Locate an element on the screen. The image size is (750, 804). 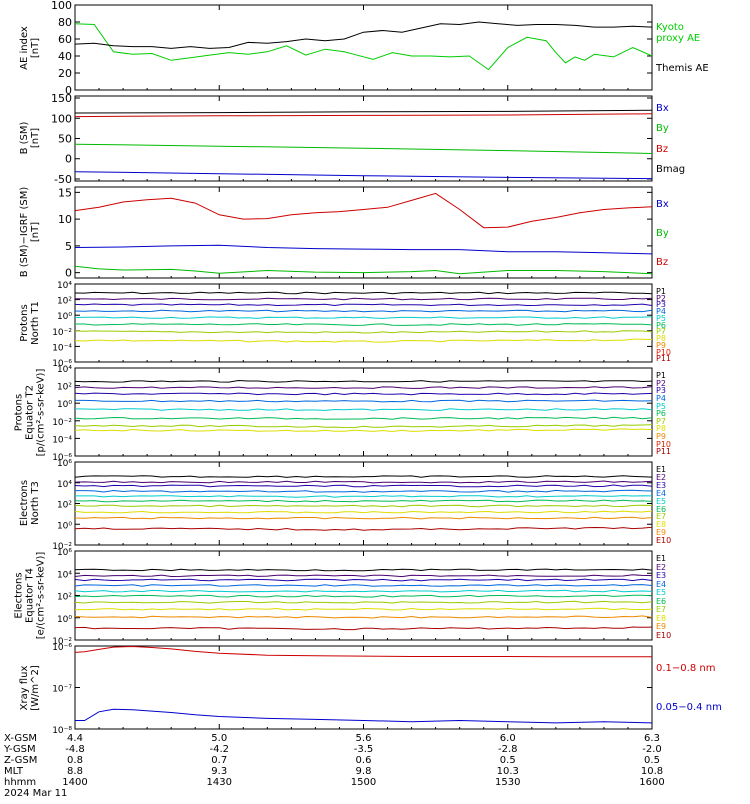
y-axis-label-line: Equator T4 is located at coordinates (30, 595).